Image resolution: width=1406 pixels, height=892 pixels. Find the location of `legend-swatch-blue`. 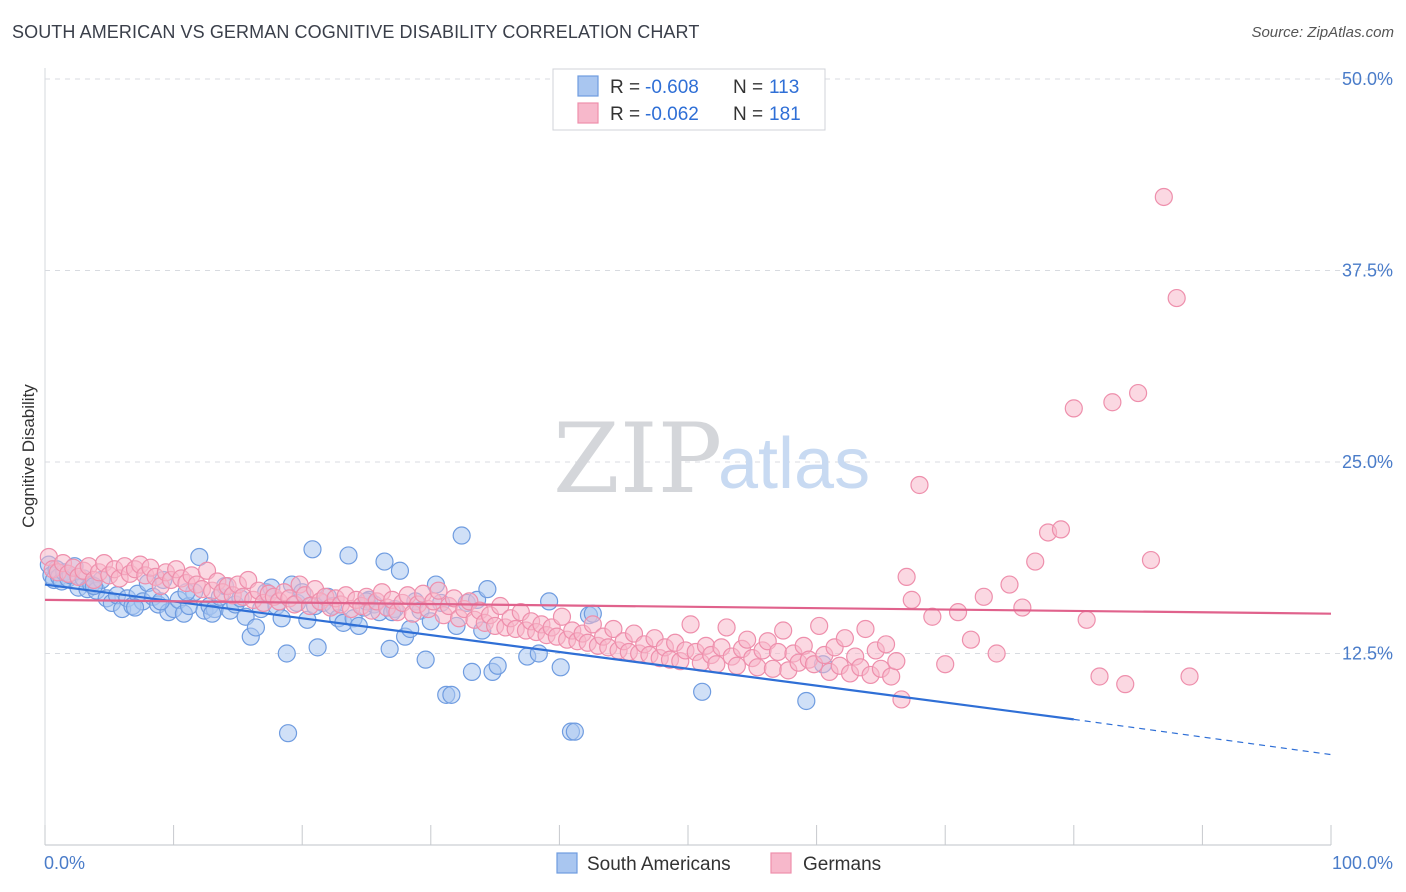

legend-swatch-blue is located at coordinates (588, 86).